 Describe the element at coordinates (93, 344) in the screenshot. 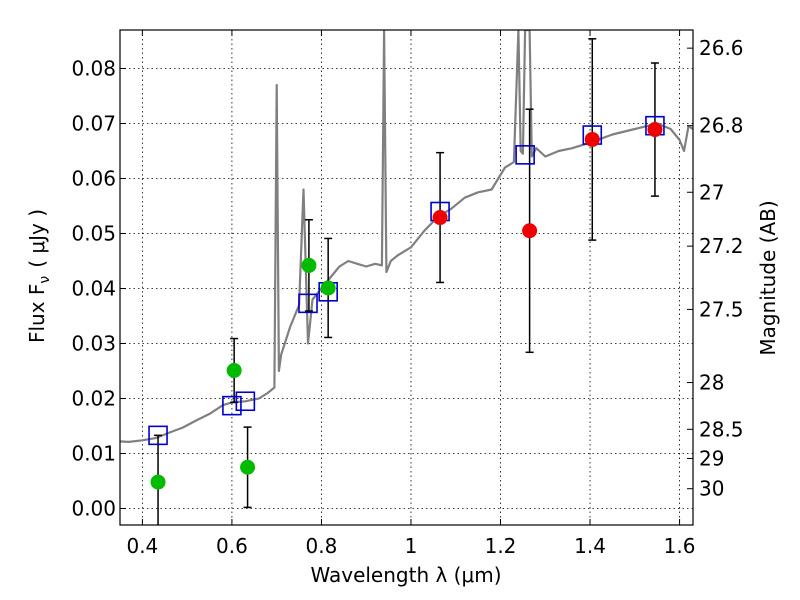

I see `y-tick-label: 0.03` at that location.